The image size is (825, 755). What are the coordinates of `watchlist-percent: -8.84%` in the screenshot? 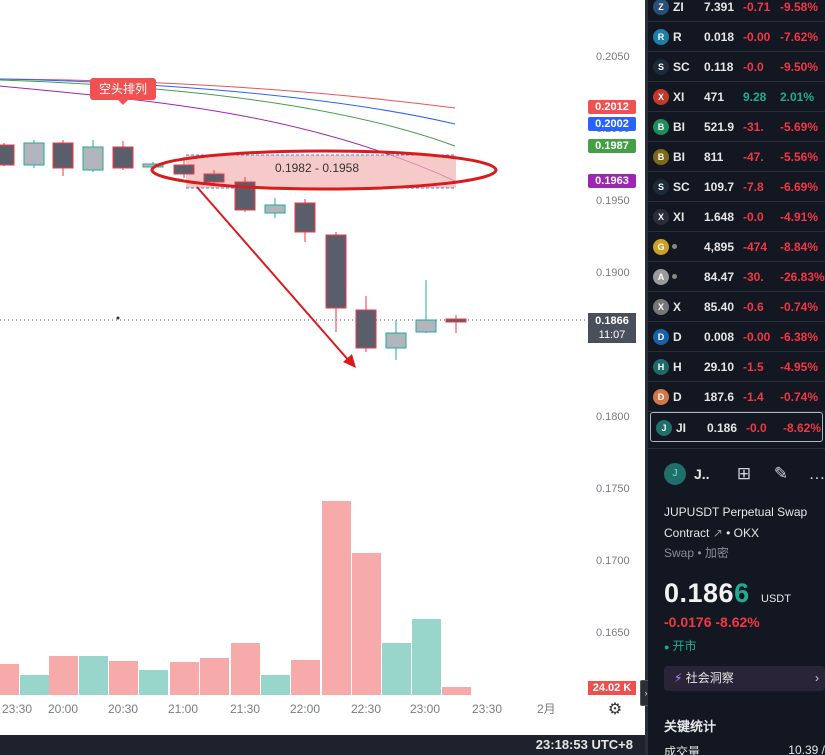 It's located at (799, 247).